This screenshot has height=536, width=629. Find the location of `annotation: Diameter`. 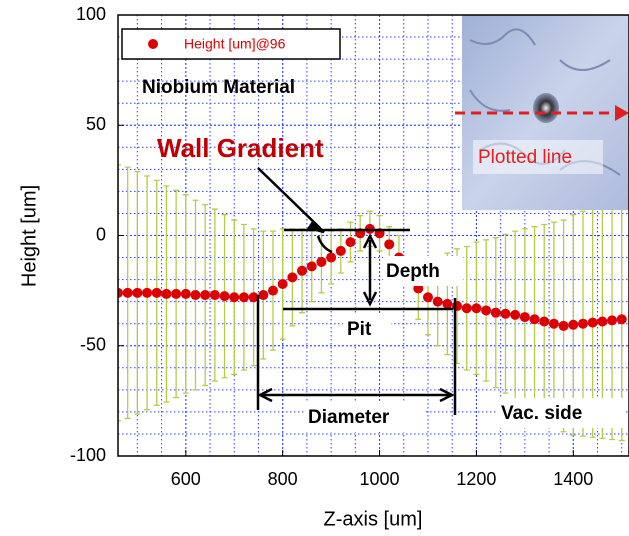

annotation: Diameter is located at coordinates (349, 417).